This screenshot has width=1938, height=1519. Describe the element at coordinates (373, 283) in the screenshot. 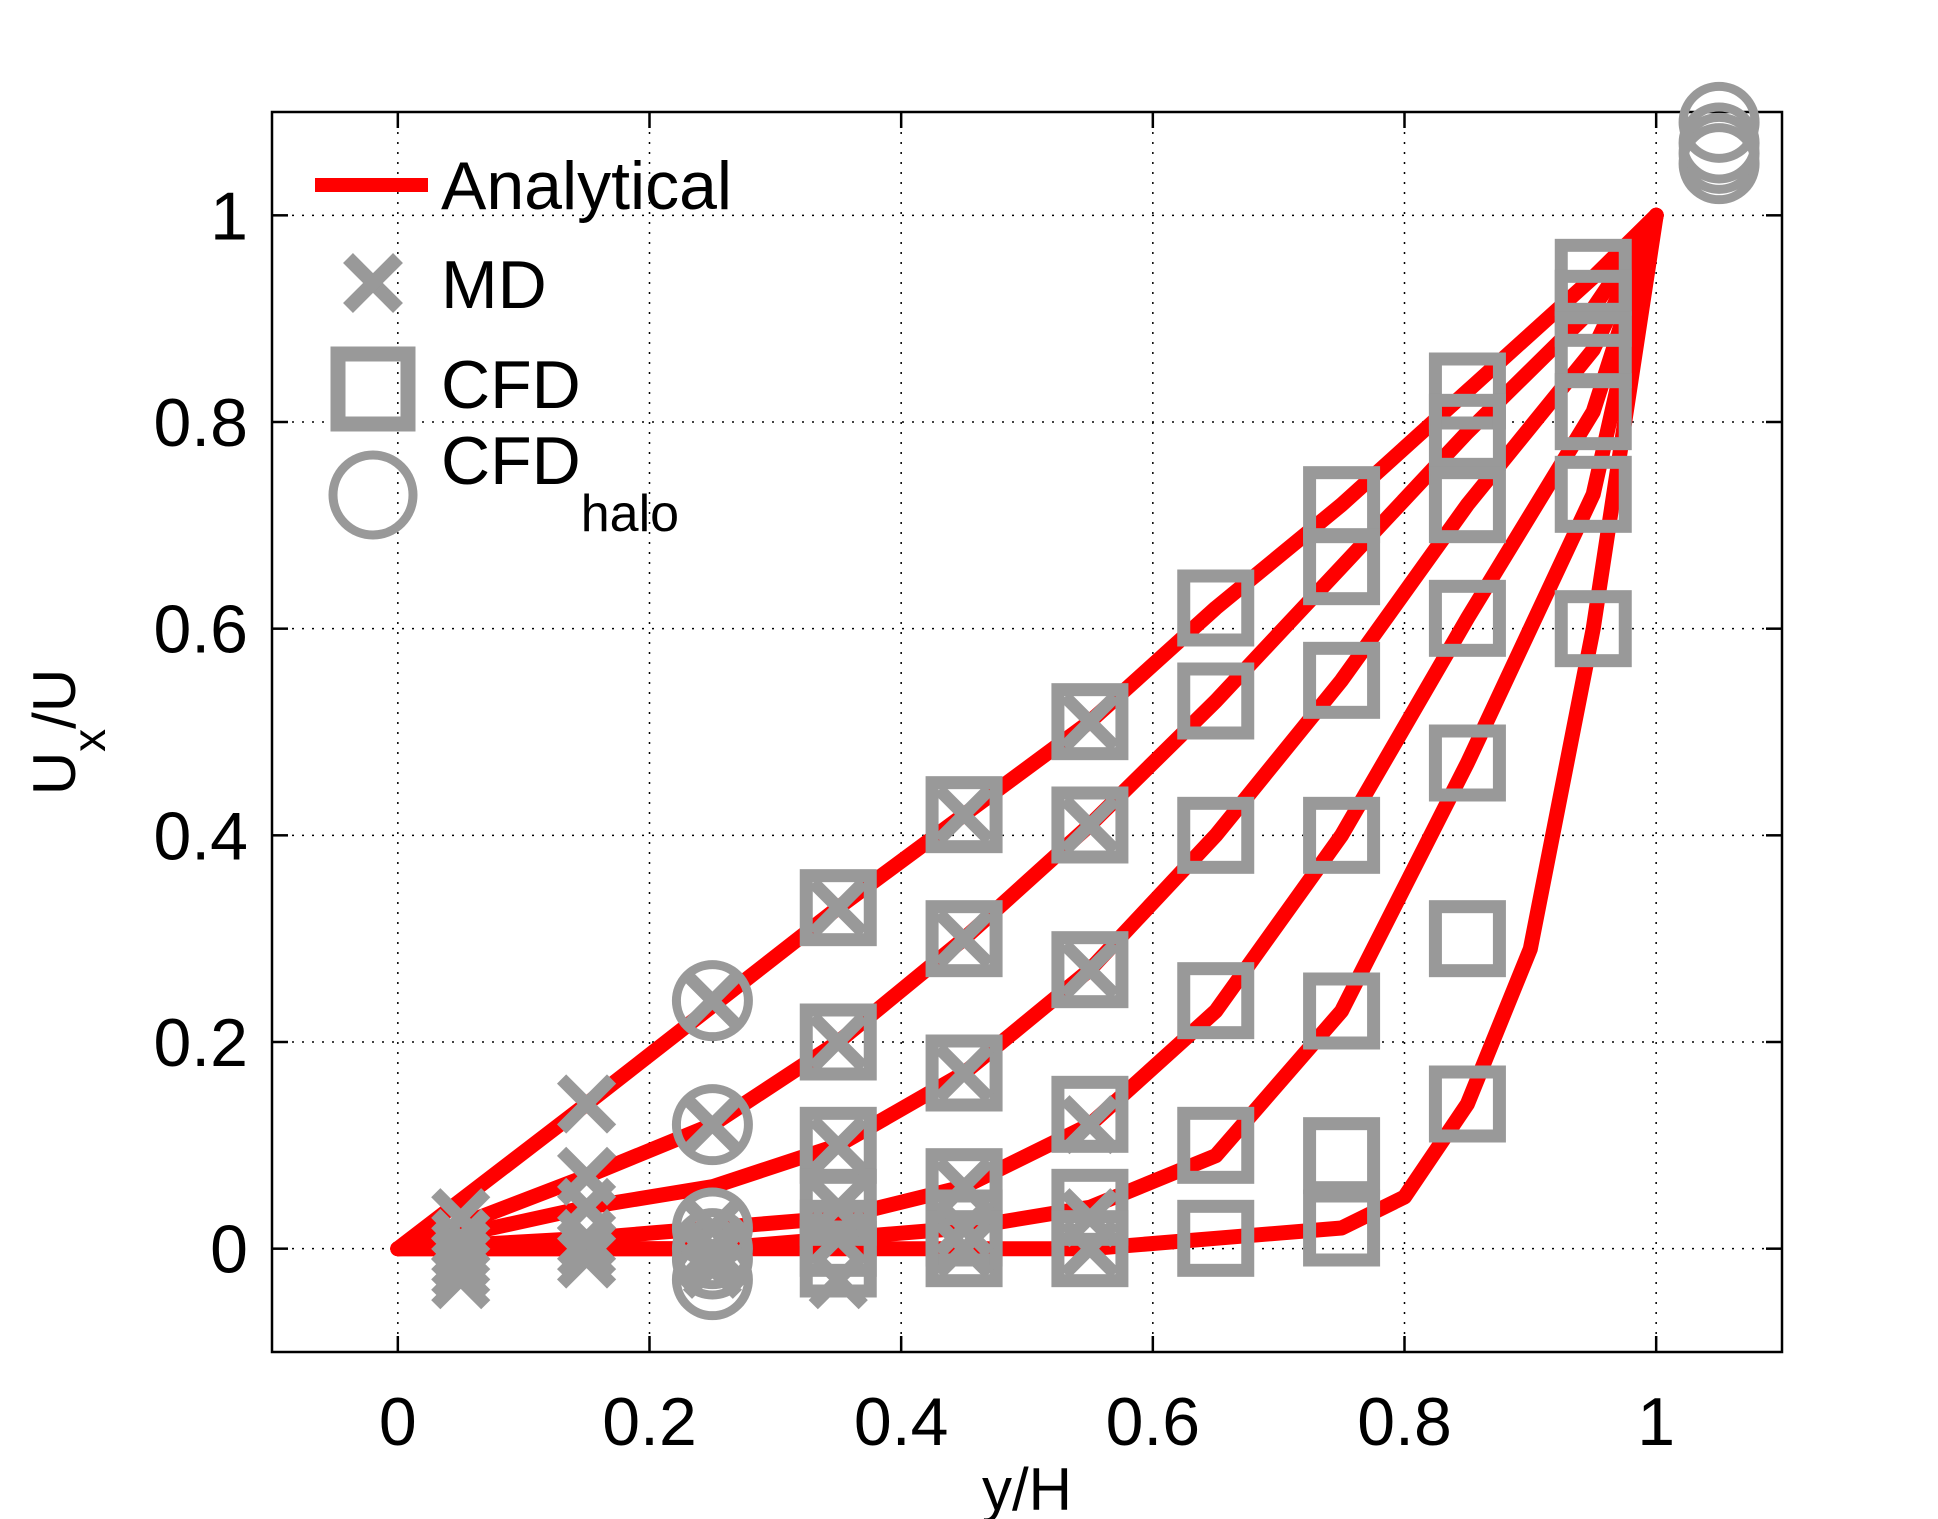

I see `legend-x-marker` at that location.